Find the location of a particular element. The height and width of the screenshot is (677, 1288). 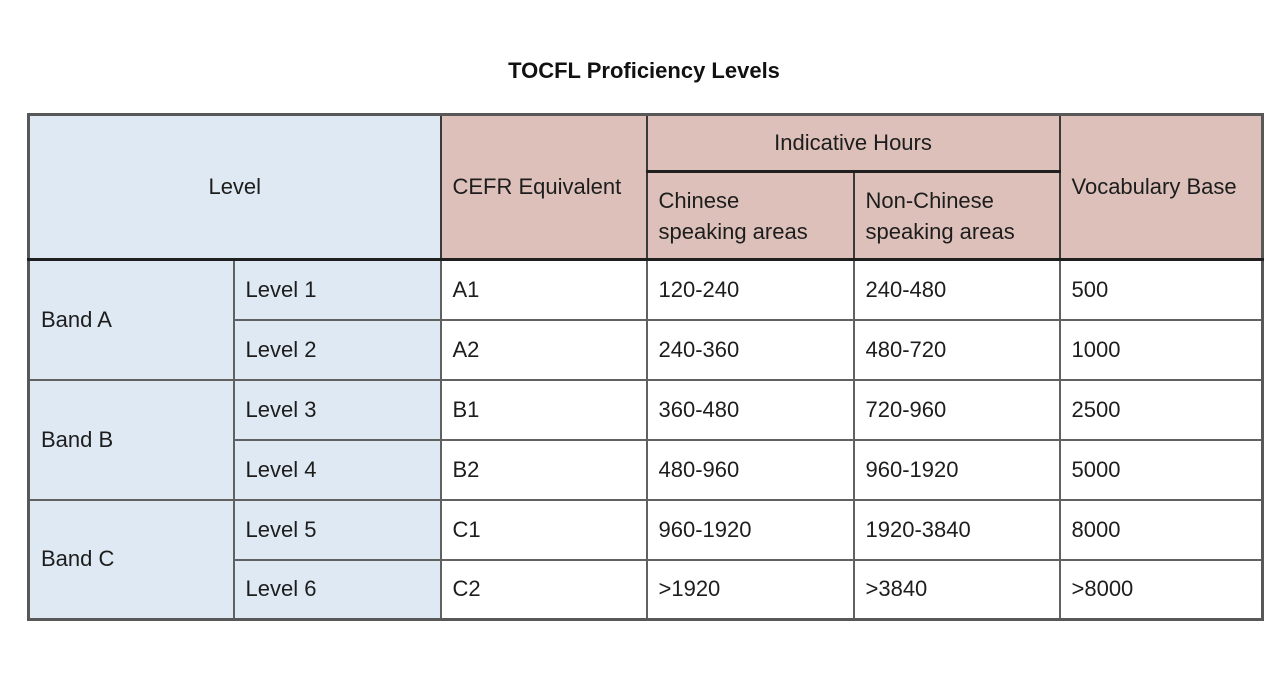

page-title: TOCFL Proficiency Levels is located at coordinates (644, 70).